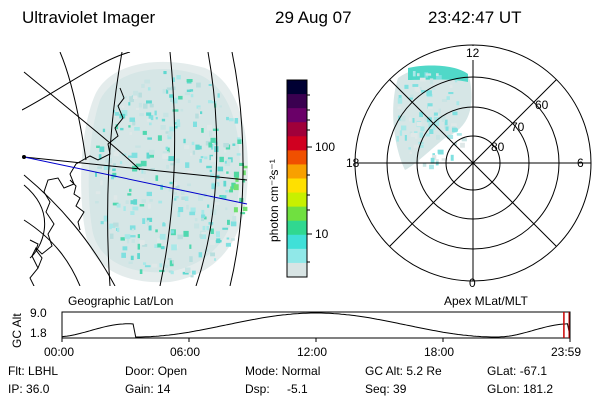 The width and height of the screenshot is (600, 400). Describe the element at coordinates (566, 352) in the screenshot. I see `altitude-xtick-4: 23:59` at that location.